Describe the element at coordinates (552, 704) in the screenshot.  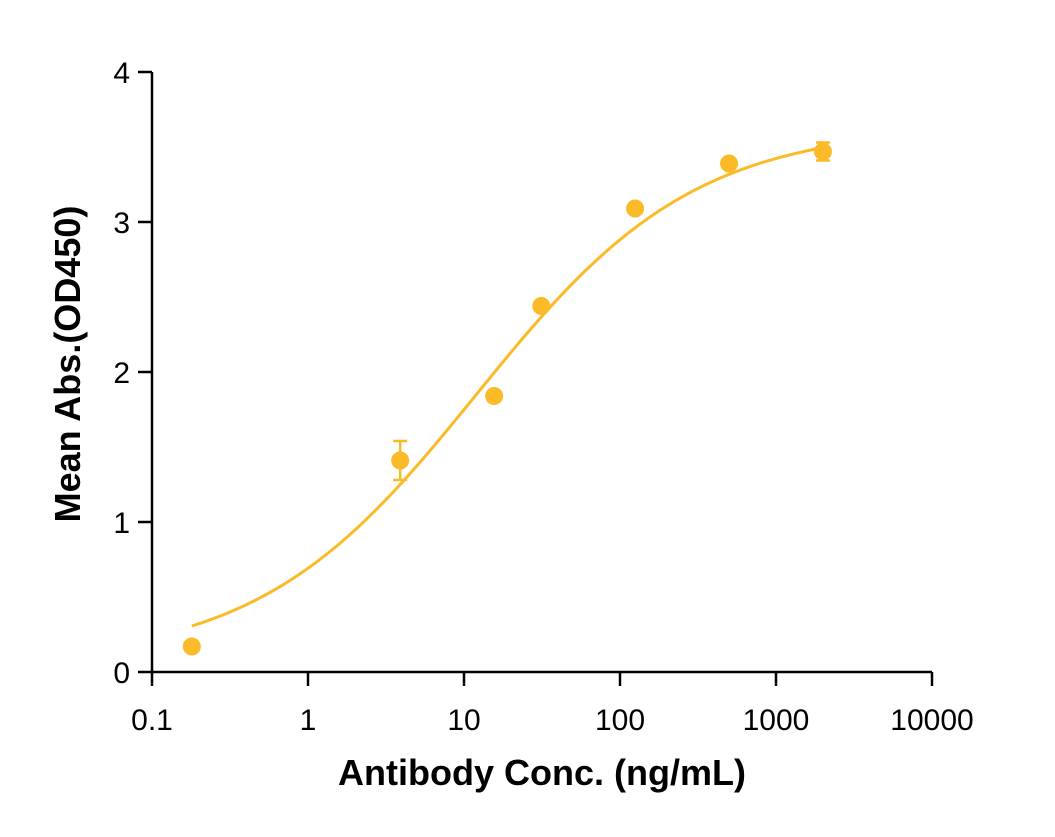
I see `x-axis-ticks: 0.1 1 10 100 1000 10000` at that location.